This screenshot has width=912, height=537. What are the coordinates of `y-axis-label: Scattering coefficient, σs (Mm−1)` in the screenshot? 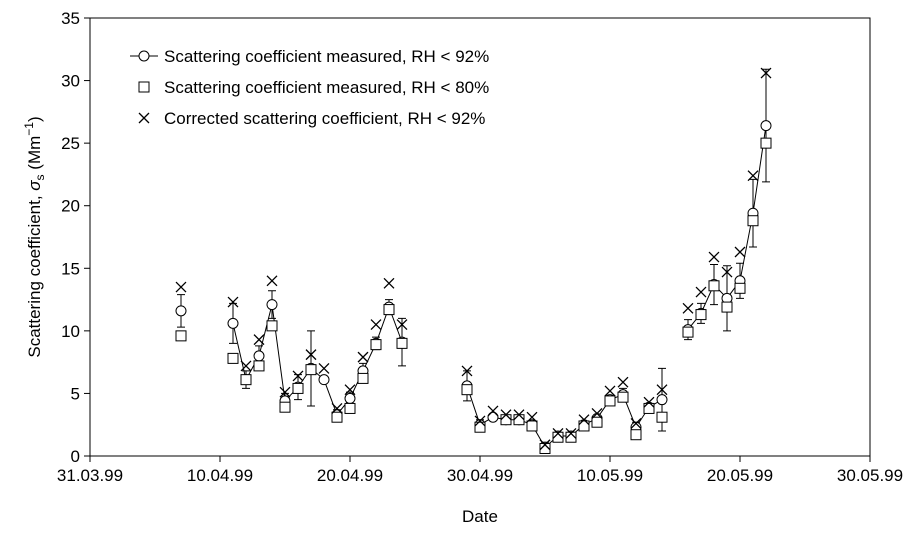 It's located at (34, 236).